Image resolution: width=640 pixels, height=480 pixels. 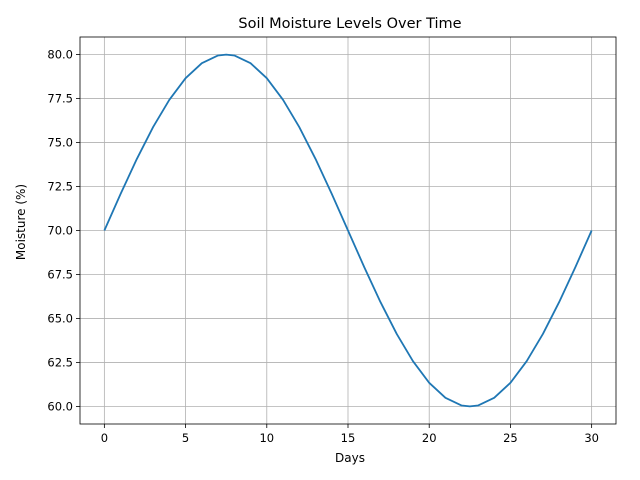 What do you see at coordinates (60, 318) in the screenshot?
I see `y-tick-label: 65.0` at bounding box center [60, 318].